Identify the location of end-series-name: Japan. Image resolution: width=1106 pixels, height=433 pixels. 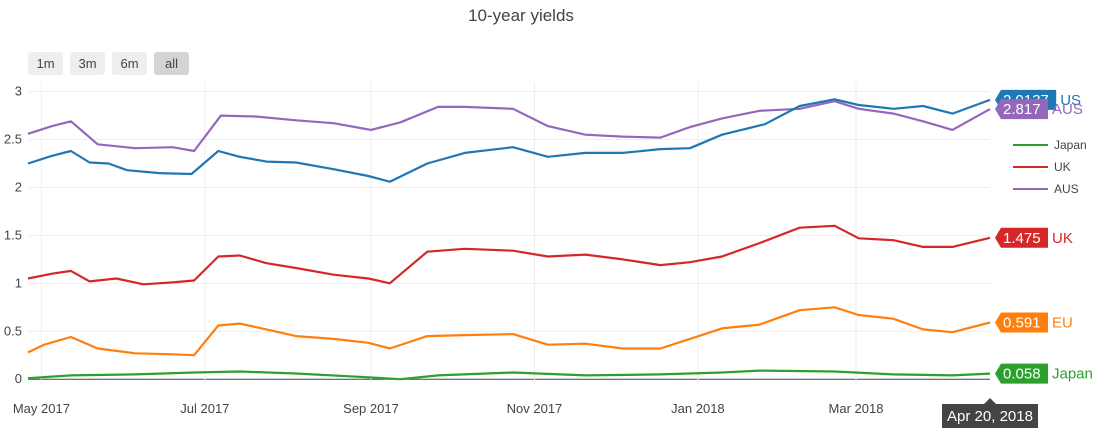
(1072, 374).